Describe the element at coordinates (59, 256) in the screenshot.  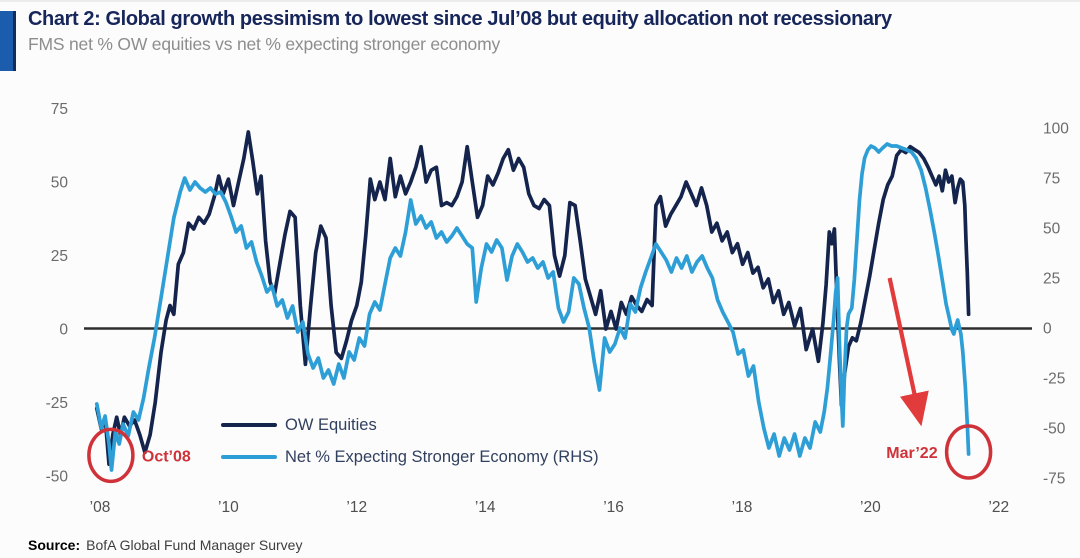
I see `left-axis-tick-label: 25` at that location.